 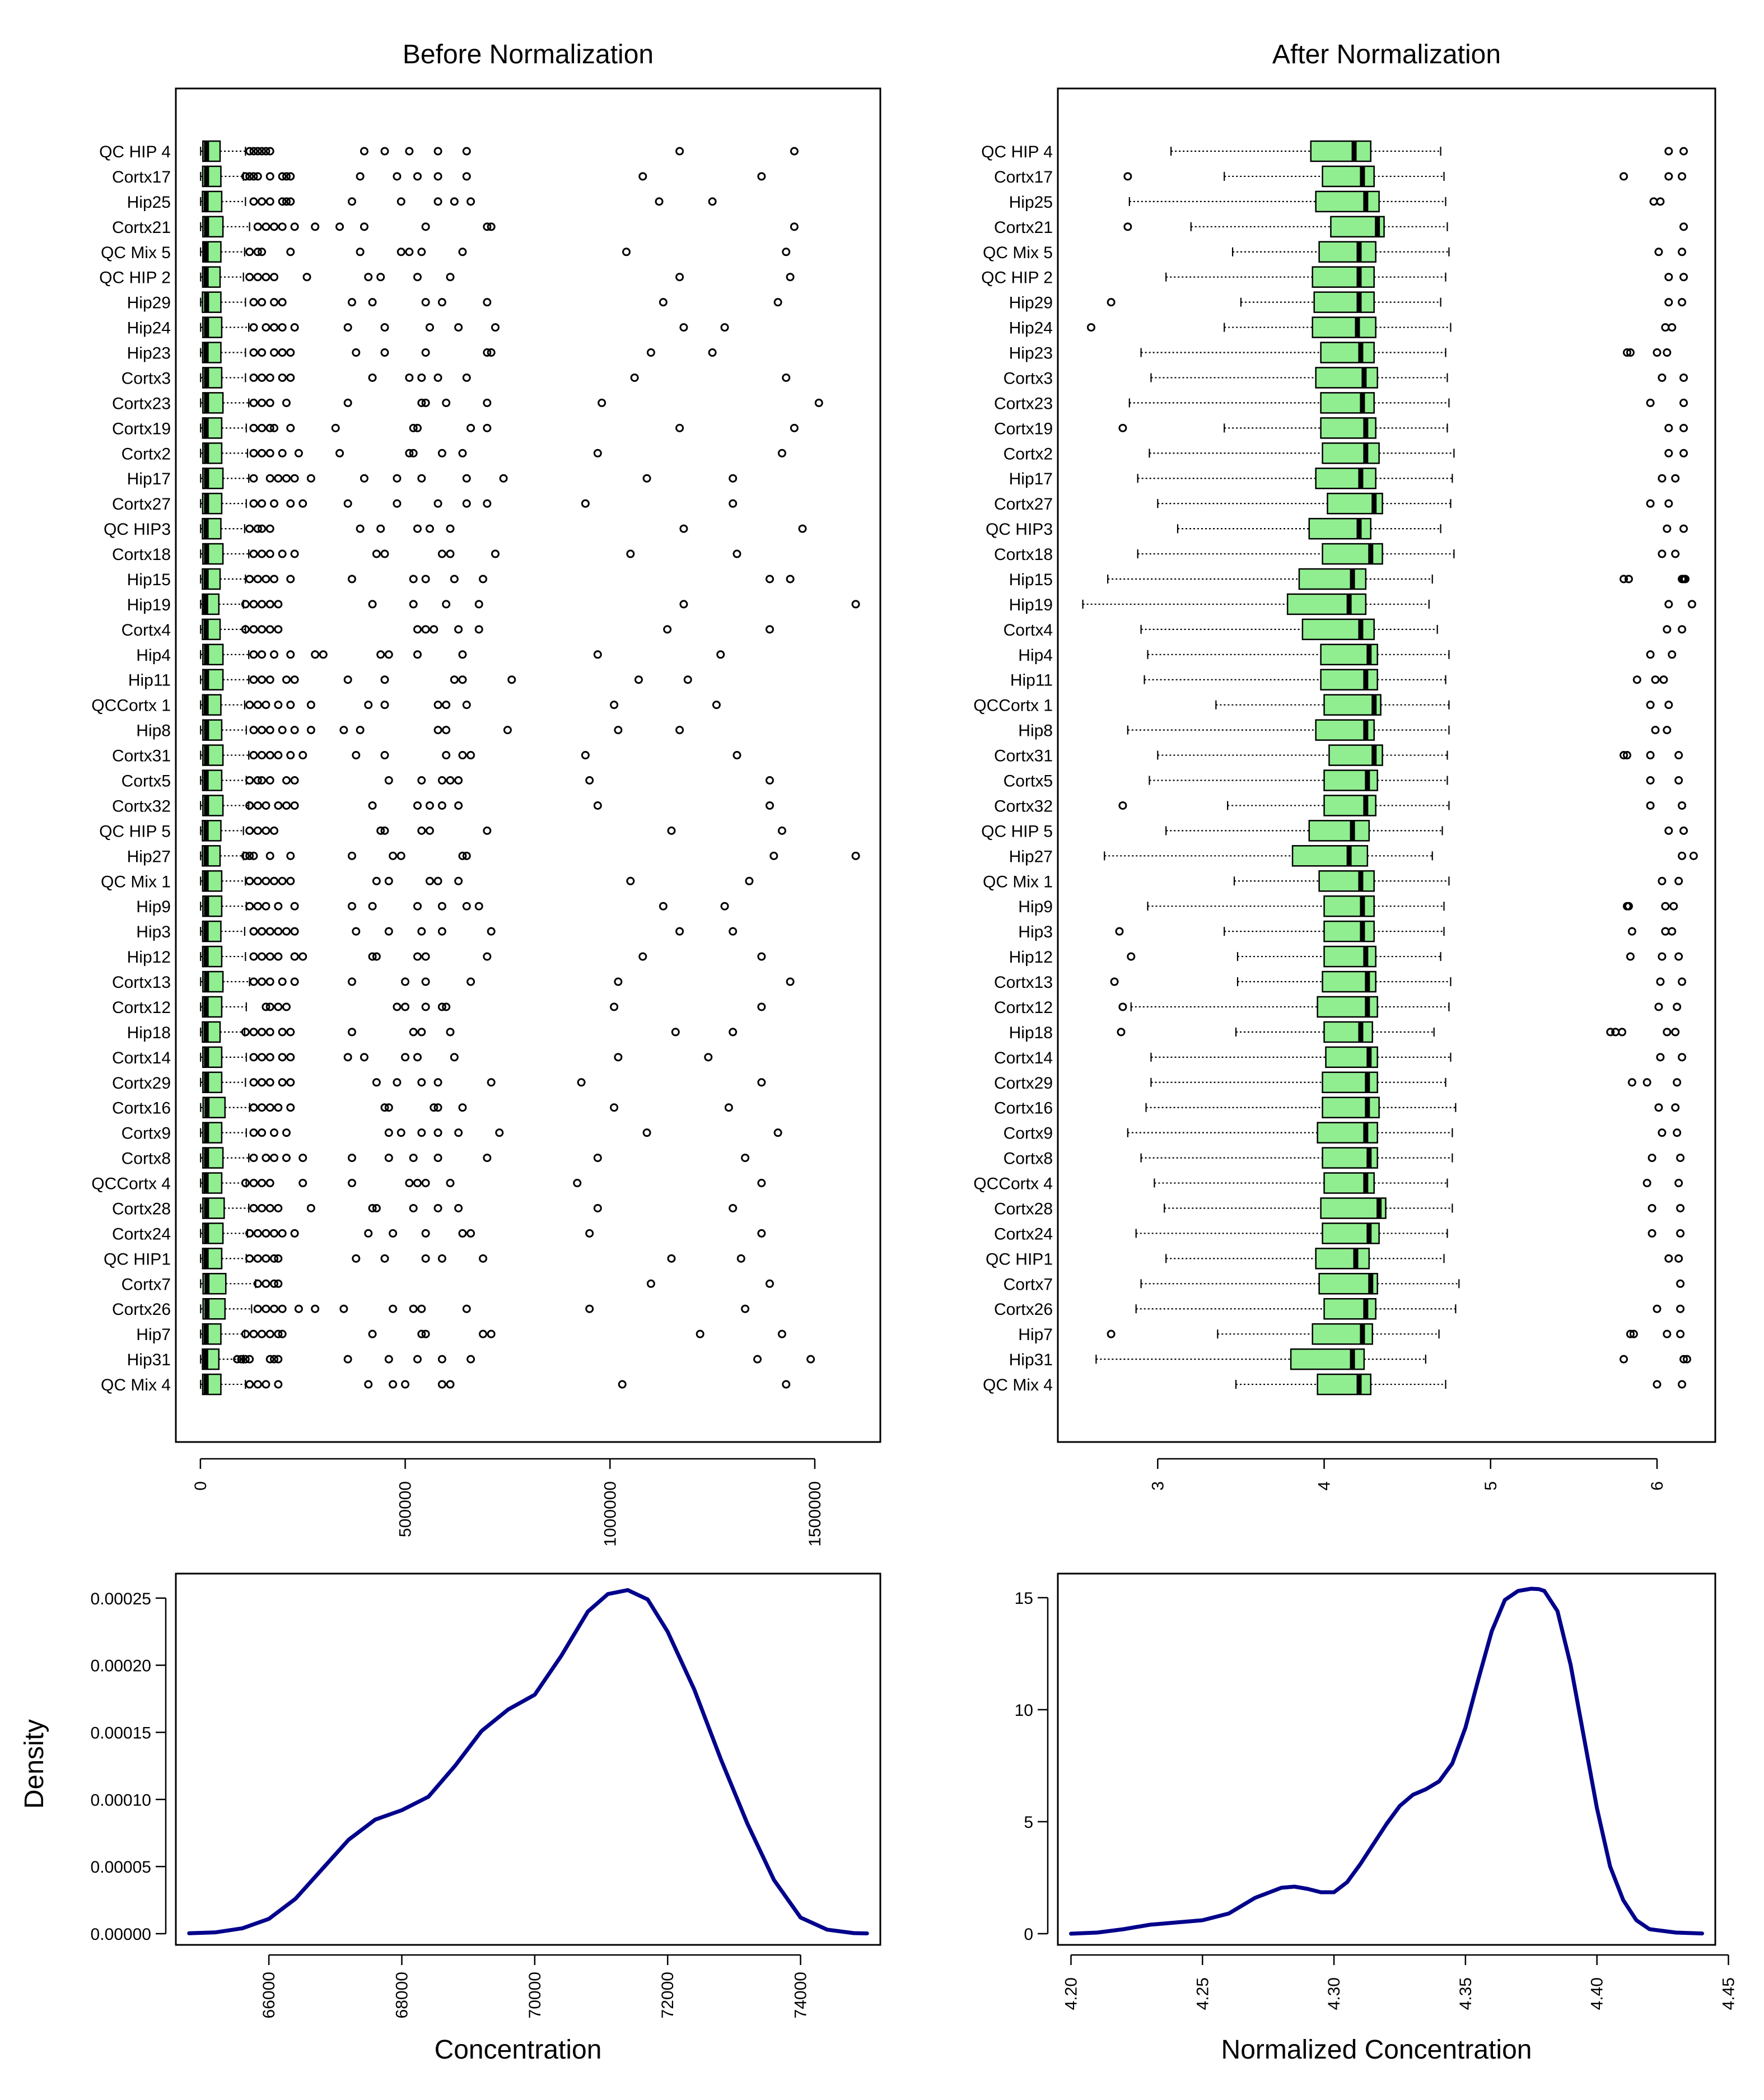 I want to click on boxplot-before-row: Cortx26, so click(x=431, y=1309).